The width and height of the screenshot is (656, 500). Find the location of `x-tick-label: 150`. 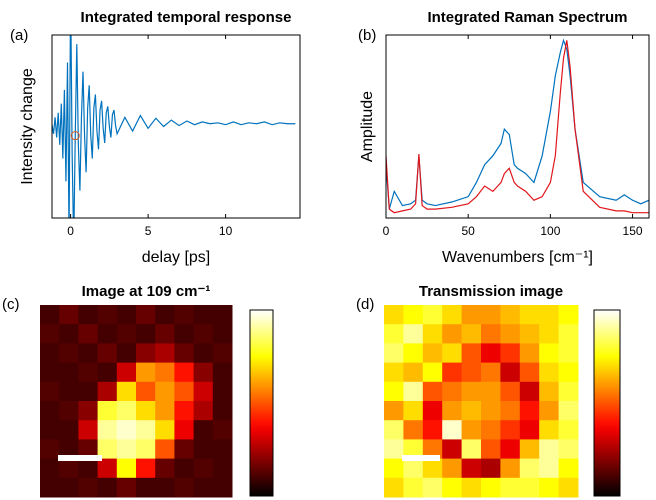

x-tick-label: 150 is located at coordinates (633, 231).